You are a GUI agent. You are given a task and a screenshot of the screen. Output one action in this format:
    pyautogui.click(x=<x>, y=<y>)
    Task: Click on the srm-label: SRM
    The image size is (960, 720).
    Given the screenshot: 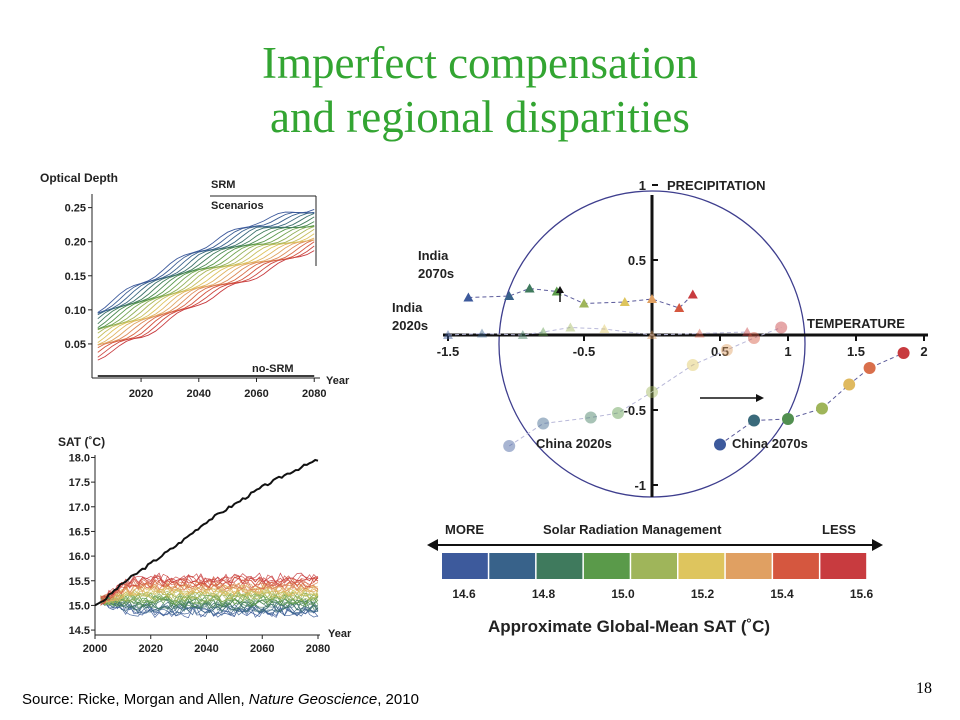 What is the action you would take?
    pyautogui.click(x=223, y=185)
    